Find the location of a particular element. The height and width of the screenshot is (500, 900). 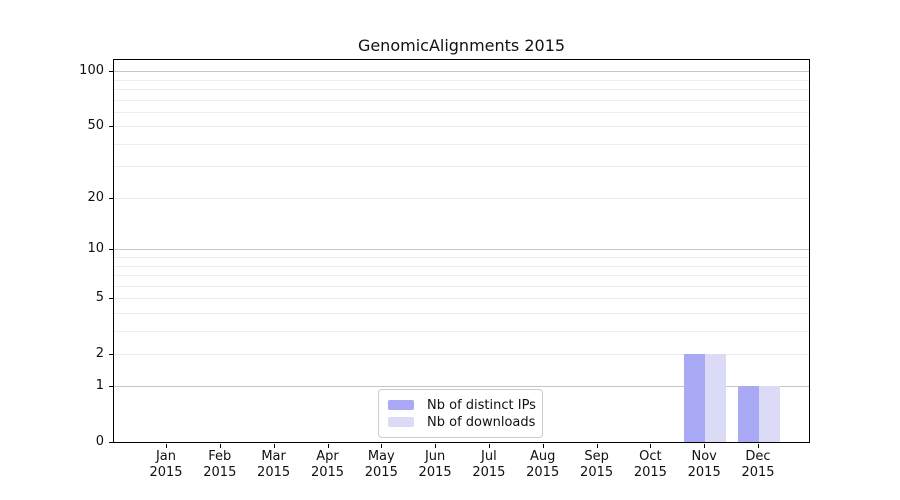

x-tick-label-dec: Dec 2015 is located at coordinates (758, 464).